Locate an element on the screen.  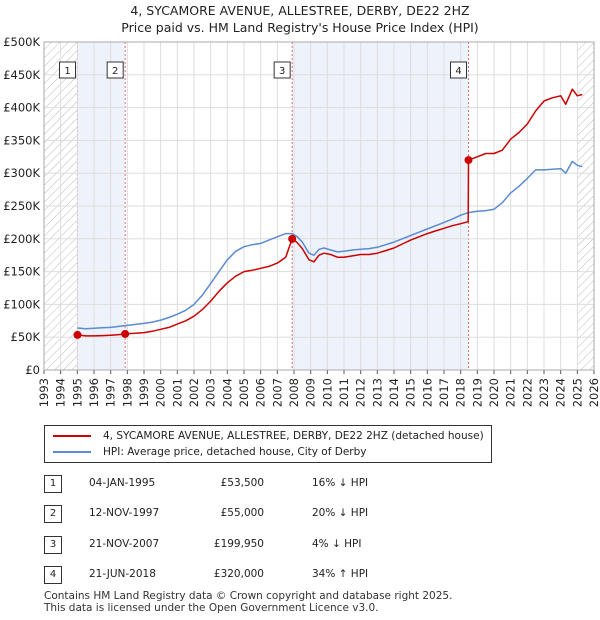
y-tick-label: £50K is located at coordinates (26, 337).